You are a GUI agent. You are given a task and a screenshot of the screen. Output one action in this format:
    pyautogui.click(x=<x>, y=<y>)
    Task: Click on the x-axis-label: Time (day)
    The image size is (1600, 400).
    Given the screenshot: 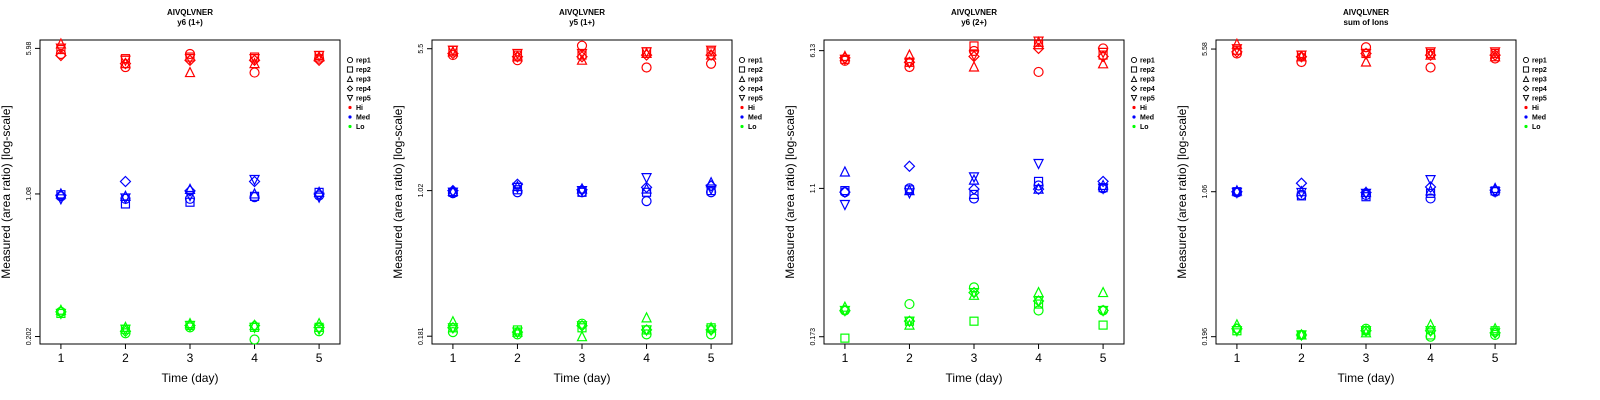 What is the action you would take?
    pyautogui.click(x=190, y=378)
    